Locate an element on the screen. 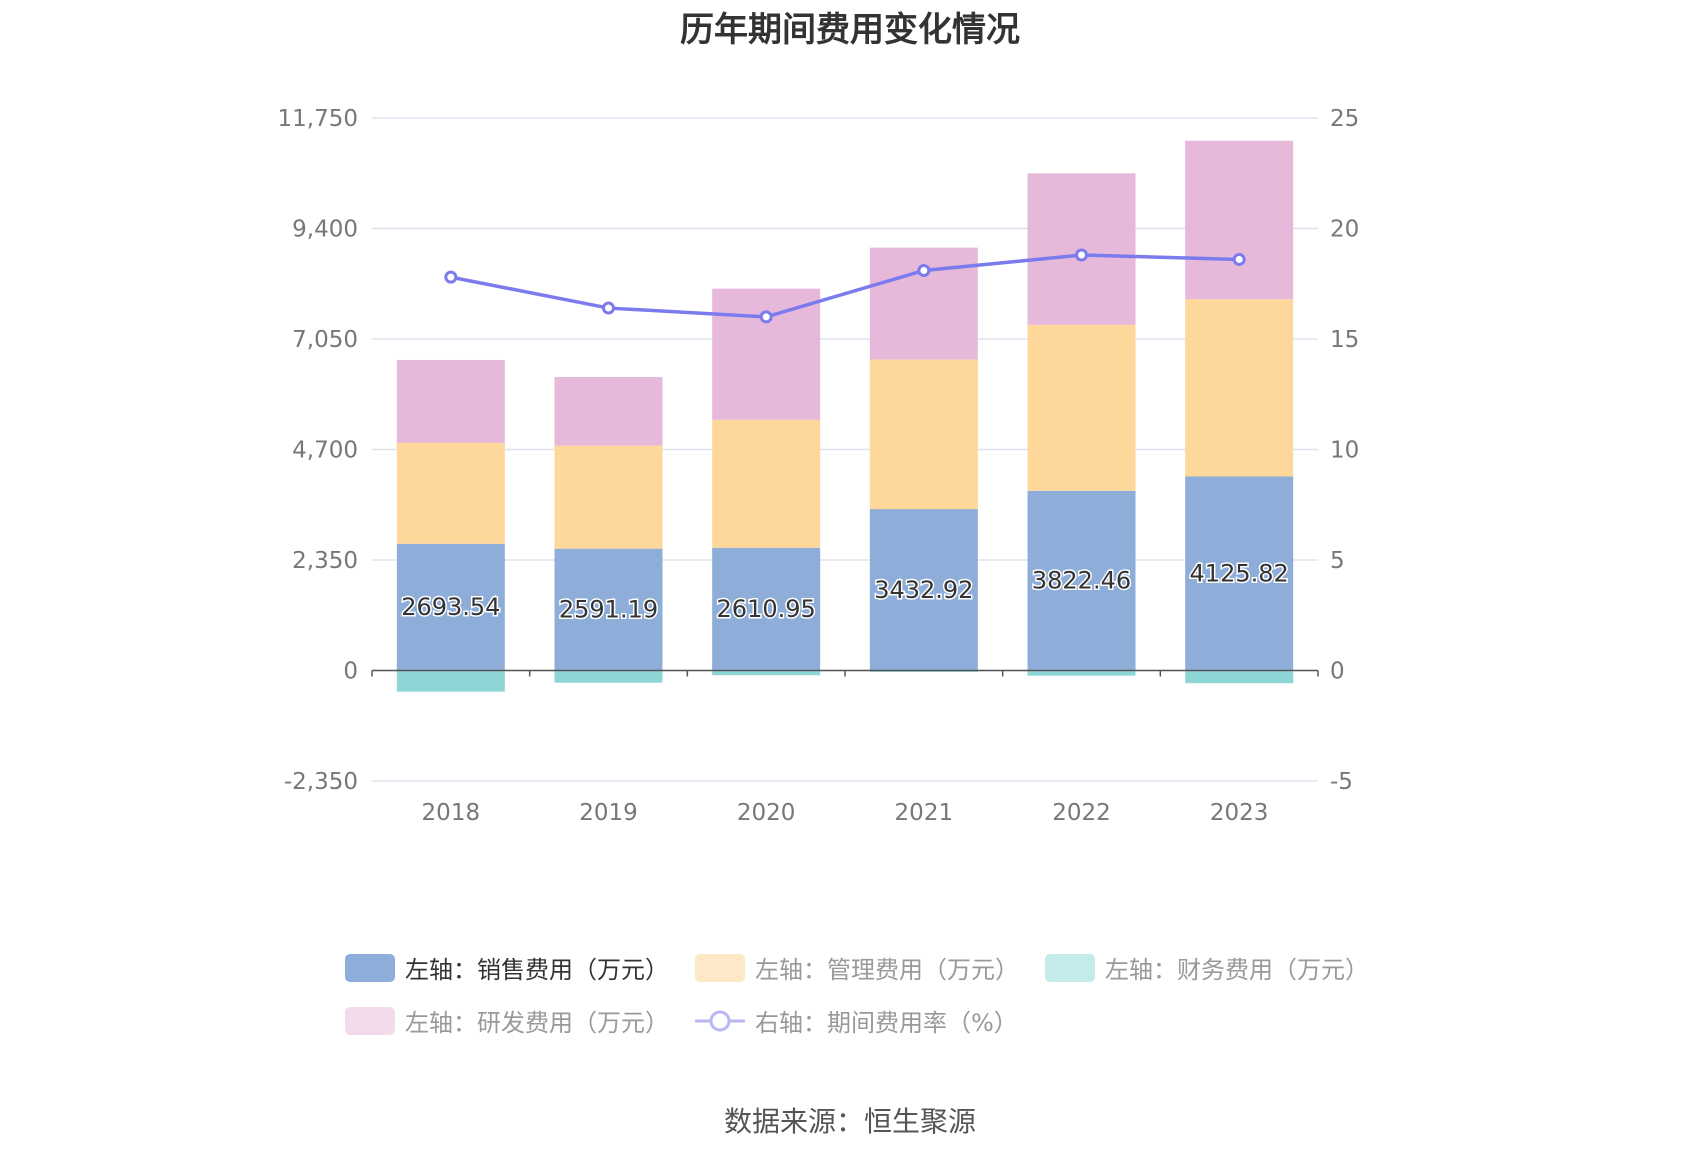 The image size is (1700, 1150). legend-label: 左轴：财务费用（万元） is located at coordinates (1237, 970).